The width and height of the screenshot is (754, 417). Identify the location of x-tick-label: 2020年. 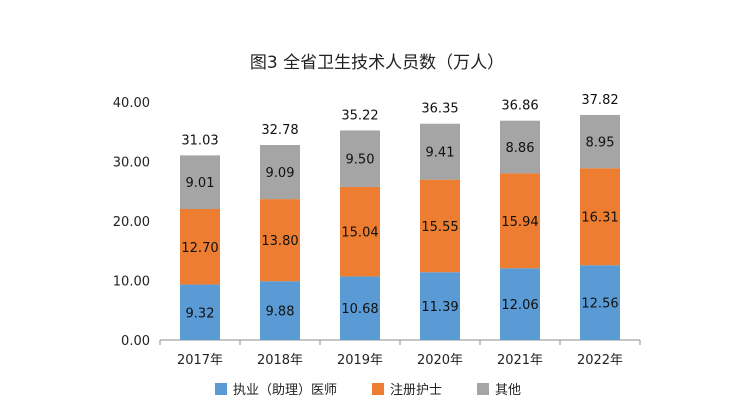
(440, 360).